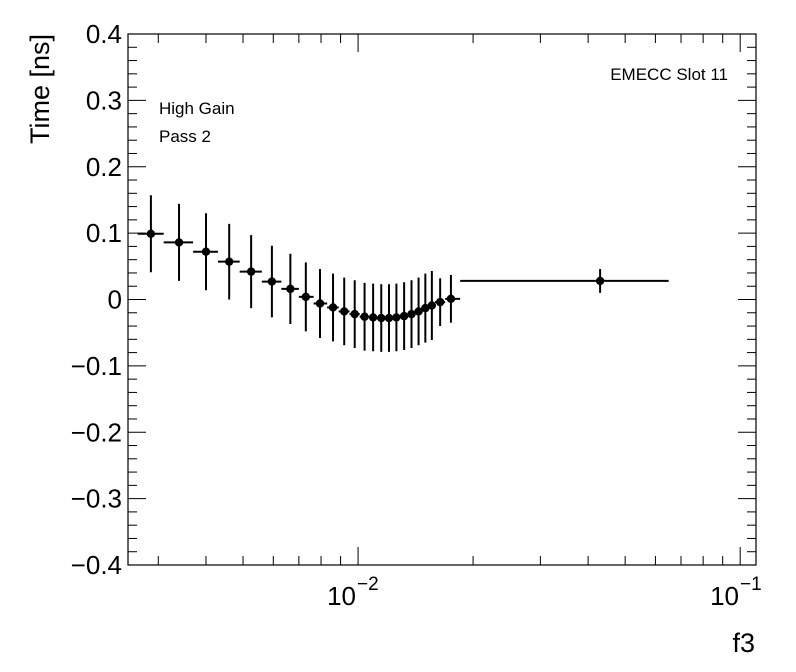 The height and width of the screenshot is (672, 796). Describe the element at coordinates (96, 432) in the screenshot. I see `y-tick-label: −0.2` at that location.